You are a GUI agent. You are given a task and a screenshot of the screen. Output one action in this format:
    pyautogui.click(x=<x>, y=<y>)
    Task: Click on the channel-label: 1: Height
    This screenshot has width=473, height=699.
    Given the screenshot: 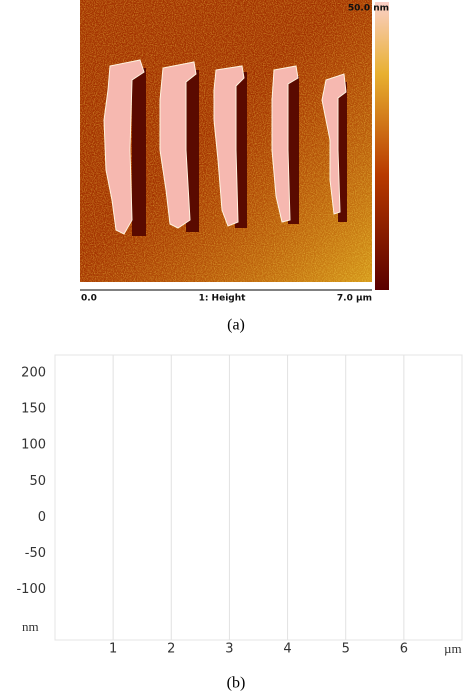 What is the action you would take?
    pyautogui.click(x=223, y=299)
    